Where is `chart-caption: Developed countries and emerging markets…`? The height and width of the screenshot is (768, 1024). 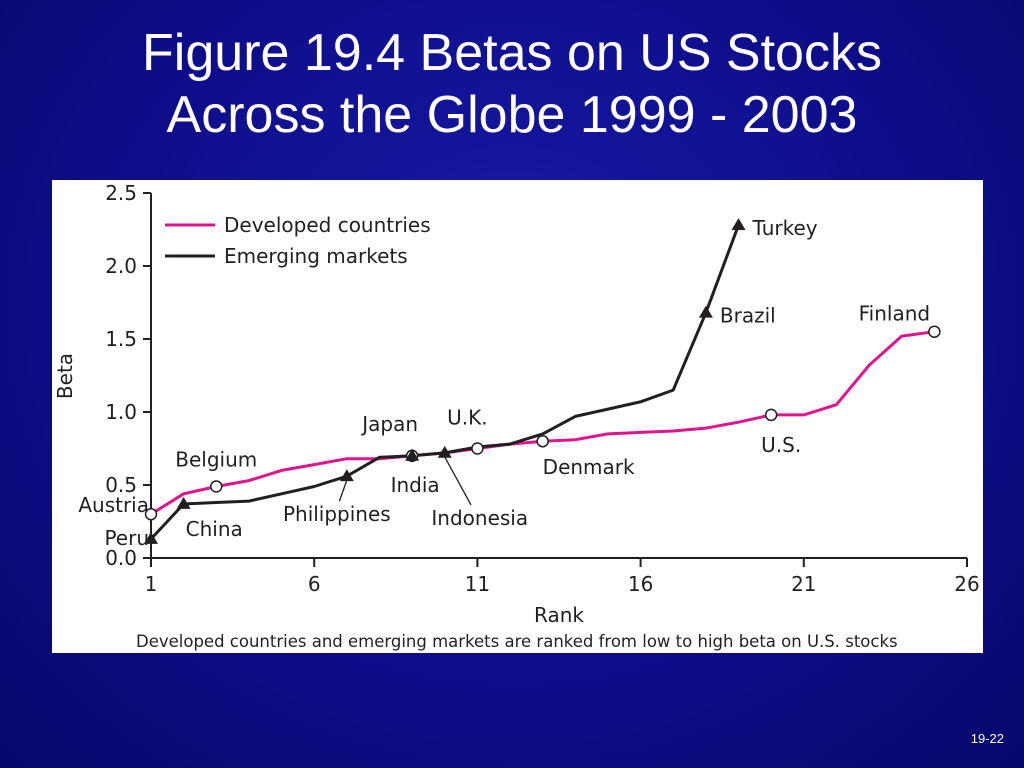
chart-caption: Developed countries and emerging markets… is located at coordinates (517, 641).